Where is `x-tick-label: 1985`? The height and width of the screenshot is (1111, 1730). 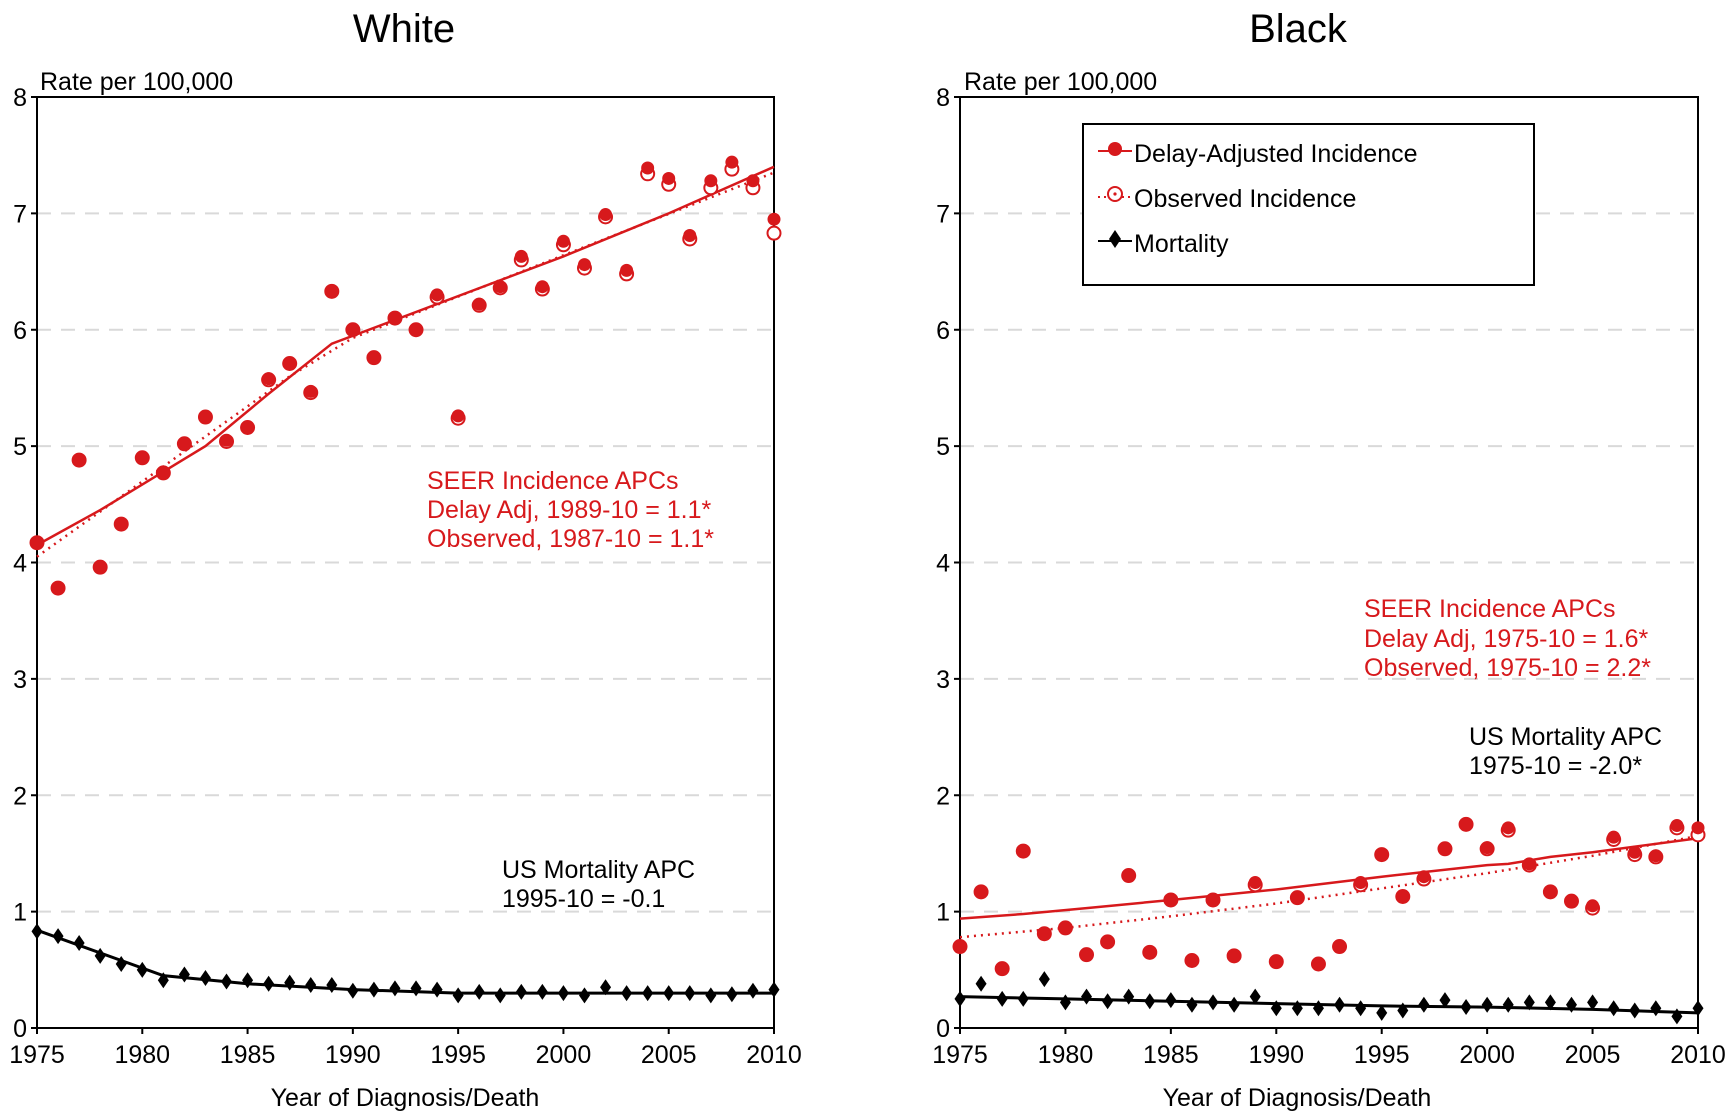
x-tick-label: 1985 is located at coordinates (1171, 1055).